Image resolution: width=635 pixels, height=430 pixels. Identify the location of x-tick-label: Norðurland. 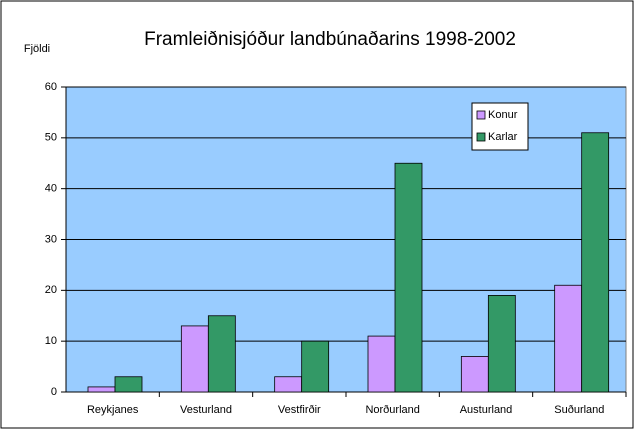
(392, 410).